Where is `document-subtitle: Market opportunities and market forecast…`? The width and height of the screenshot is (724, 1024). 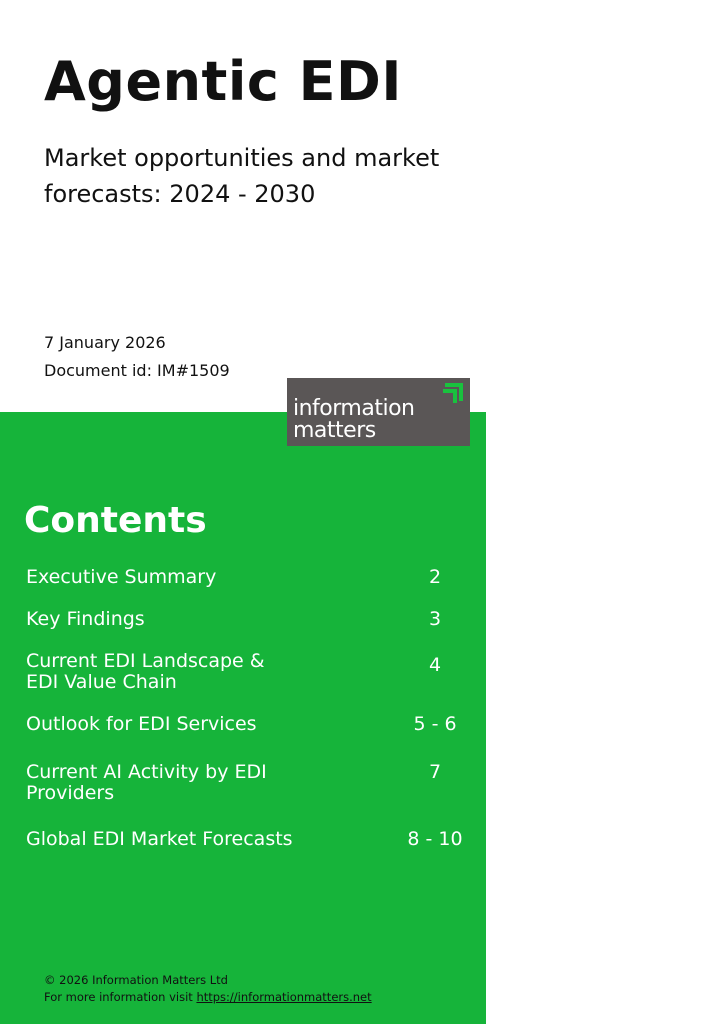
document-subtitle: Market opportunities and market forecast… is located at coordinates (242, 176).